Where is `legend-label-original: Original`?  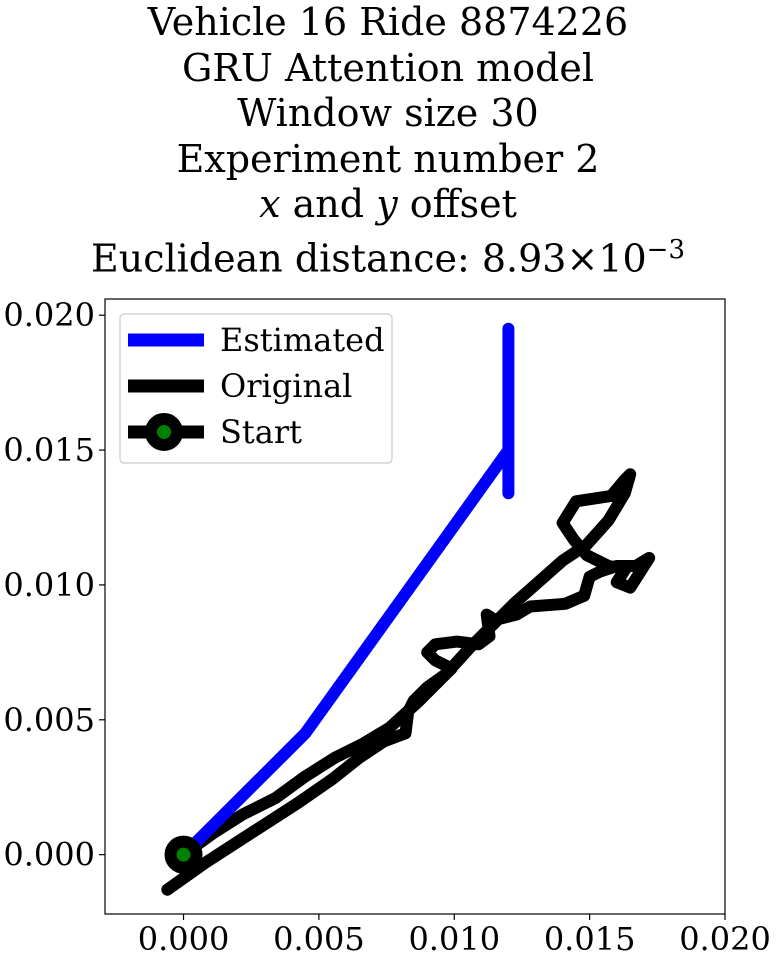 legend-label-original: Original is located at coordinates (286, 386).